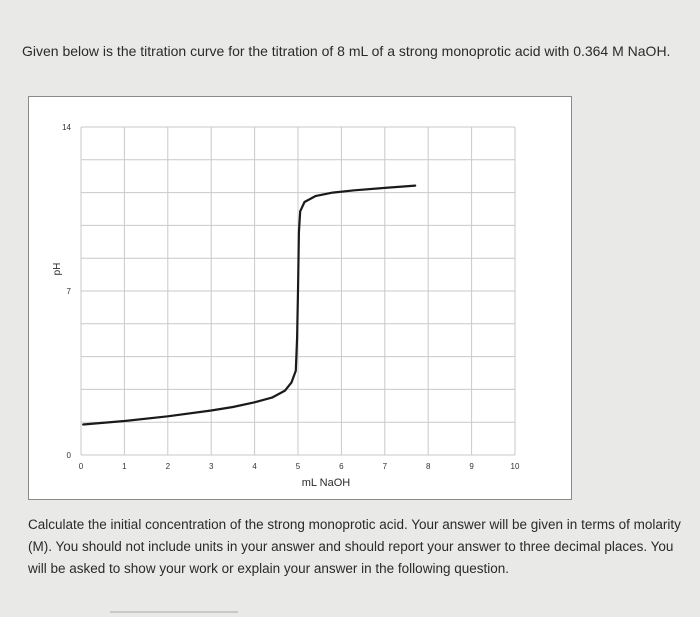 The width and height of the screenshot is (700, 617). Describe the element at coordinates (66, 127) in the screenshot. I see `y-tick-label: 14` at that location.